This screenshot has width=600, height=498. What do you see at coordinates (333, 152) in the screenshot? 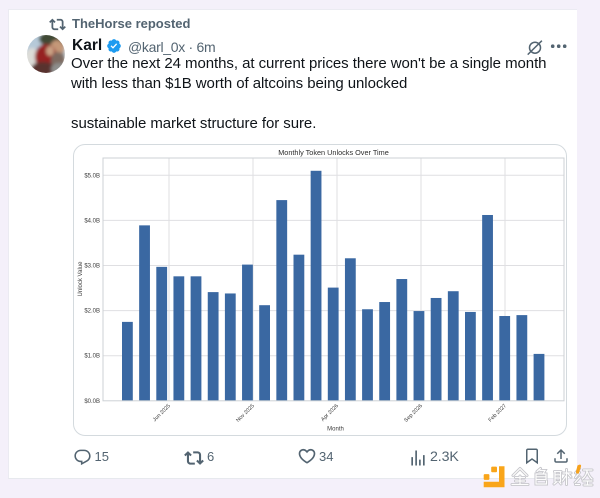
I see `svg-text:Monthly Token Unlocks Over Tim: Monthly Token Unlocks Over Time` at bounding box center [333, 152].